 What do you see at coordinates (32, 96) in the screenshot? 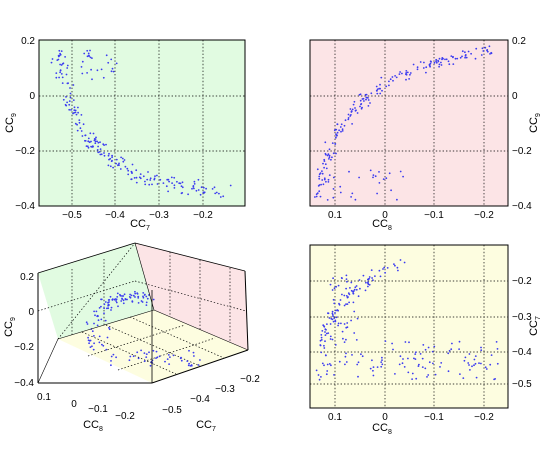
I see `y-tick-label: 0` at bounding box center [32, 96].